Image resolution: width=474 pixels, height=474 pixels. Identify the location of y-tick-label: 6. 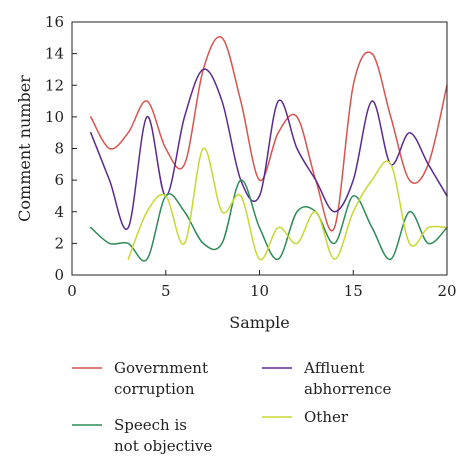
(59, 180).